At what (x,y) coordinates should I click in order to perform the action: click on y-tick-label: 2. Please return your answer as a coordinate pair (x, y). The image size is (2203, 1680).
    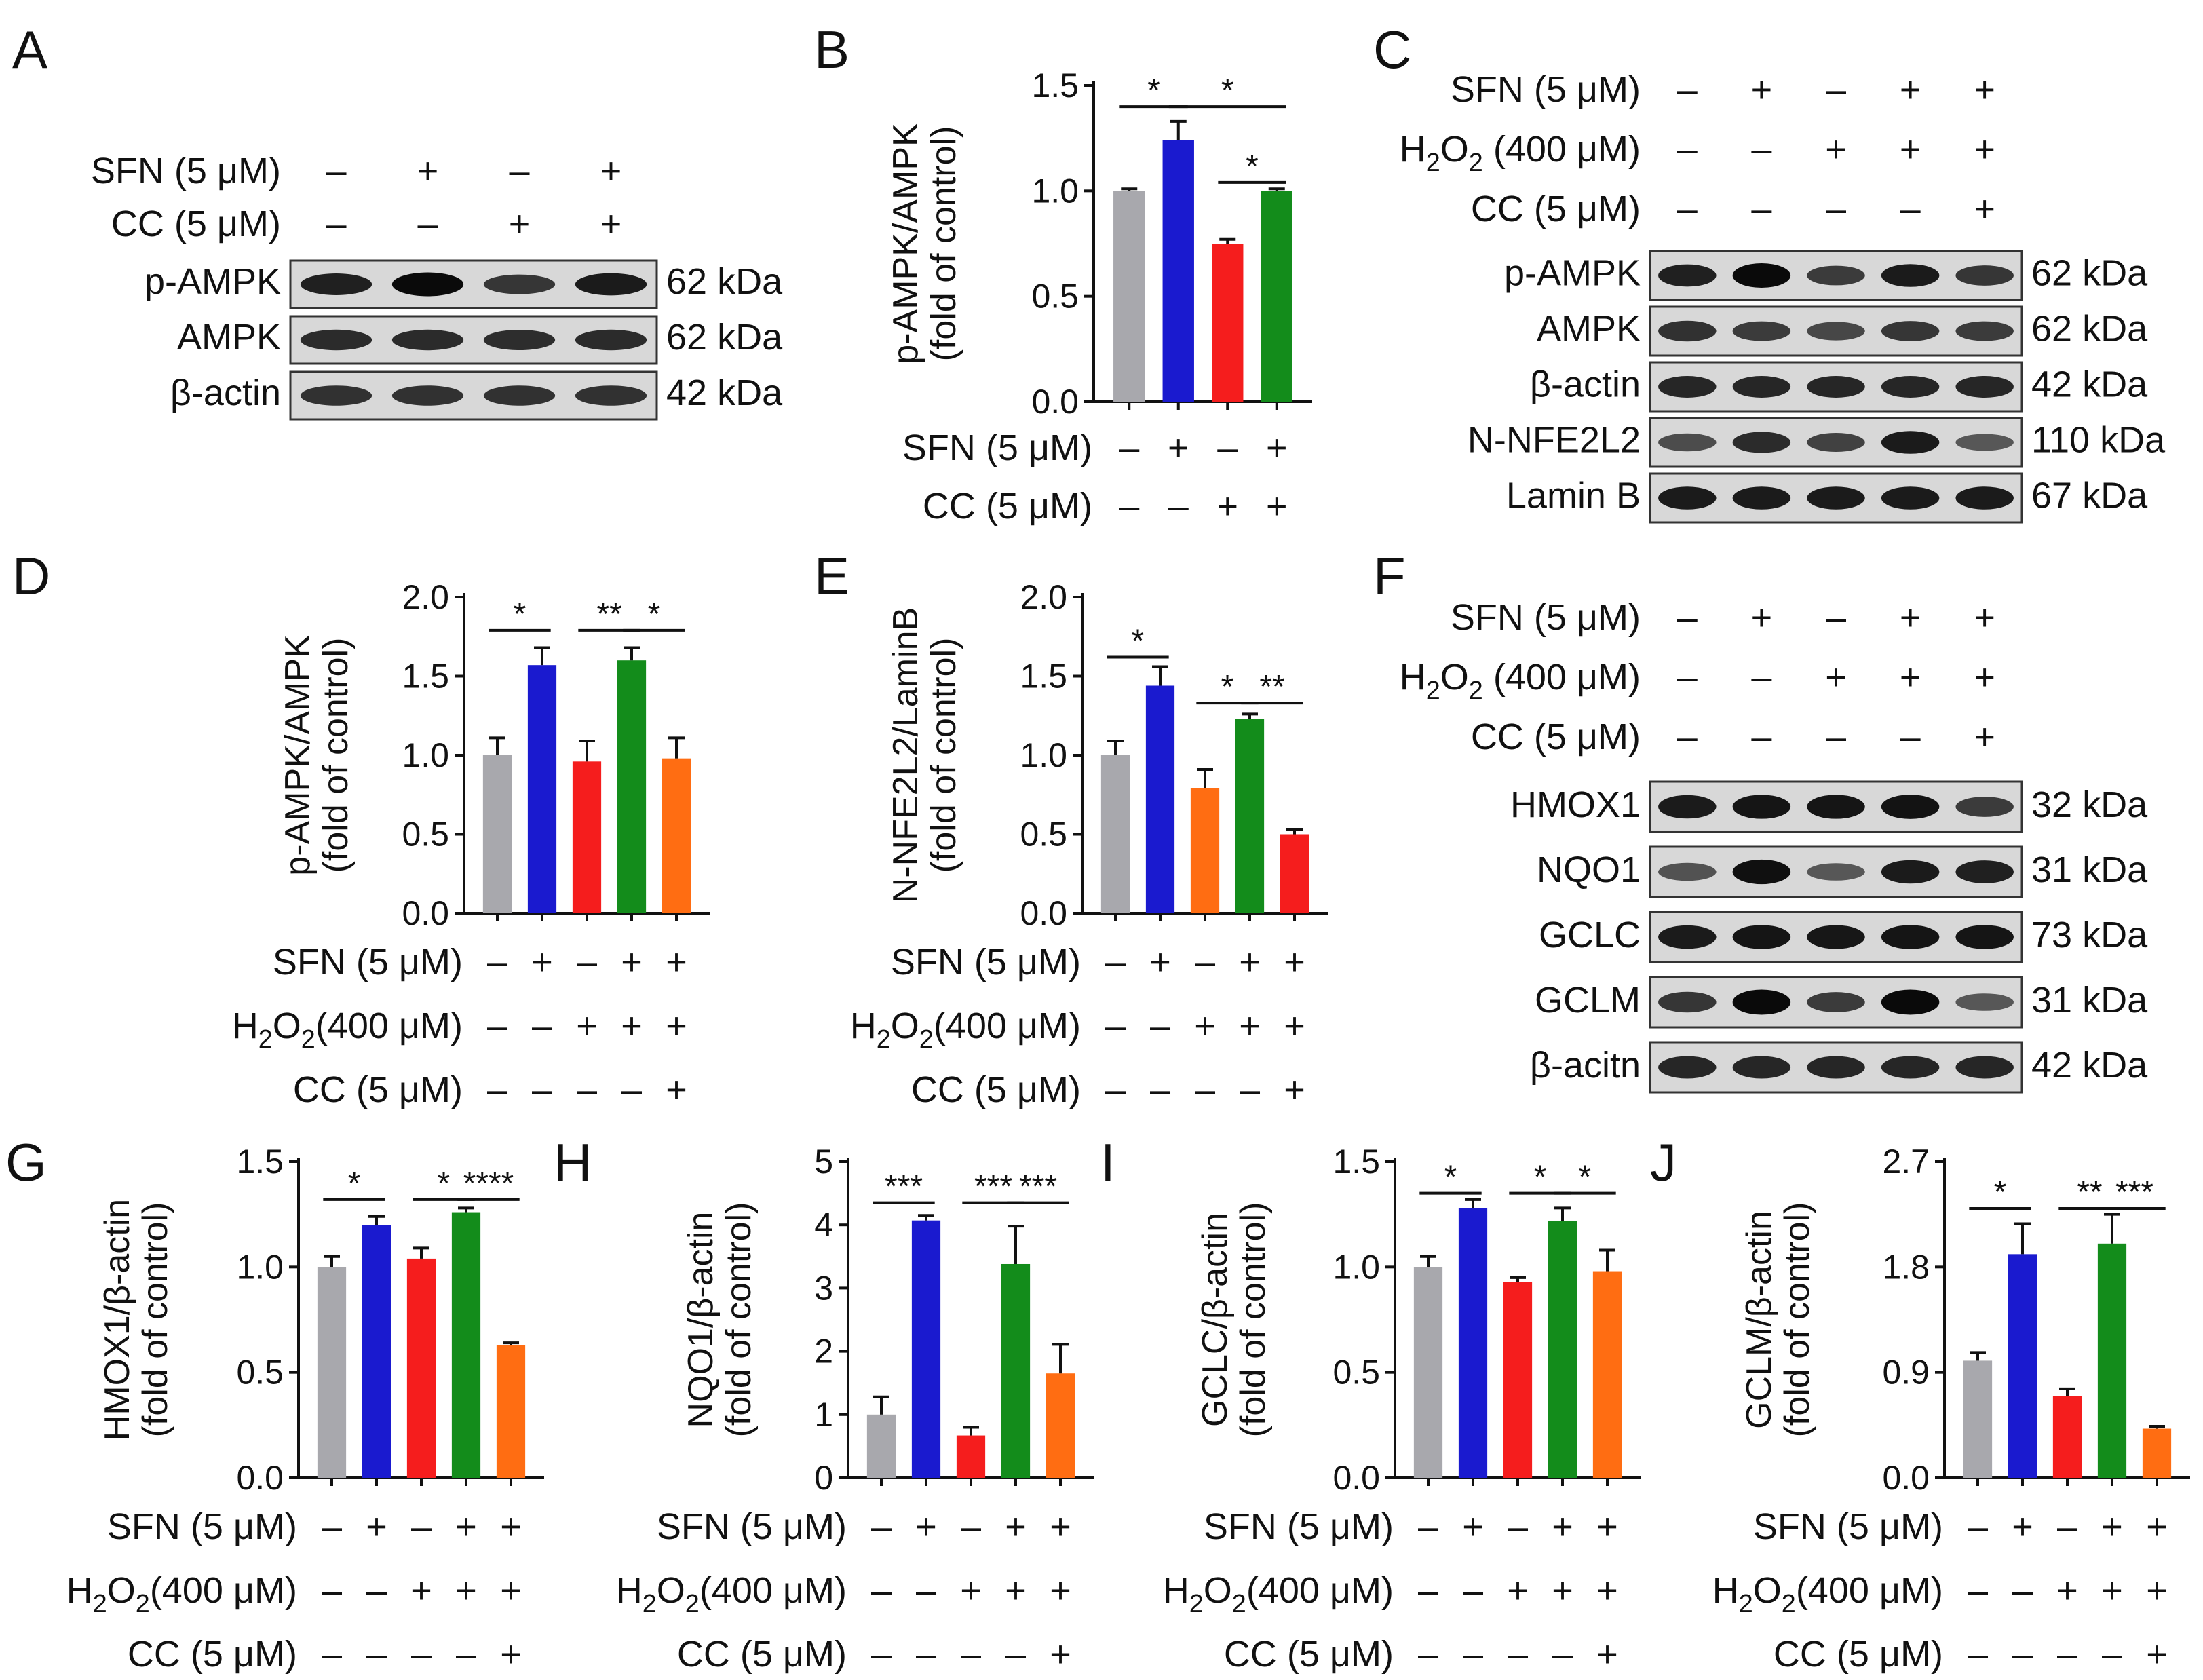
    Looking at the image, I should click on (823, 1352).